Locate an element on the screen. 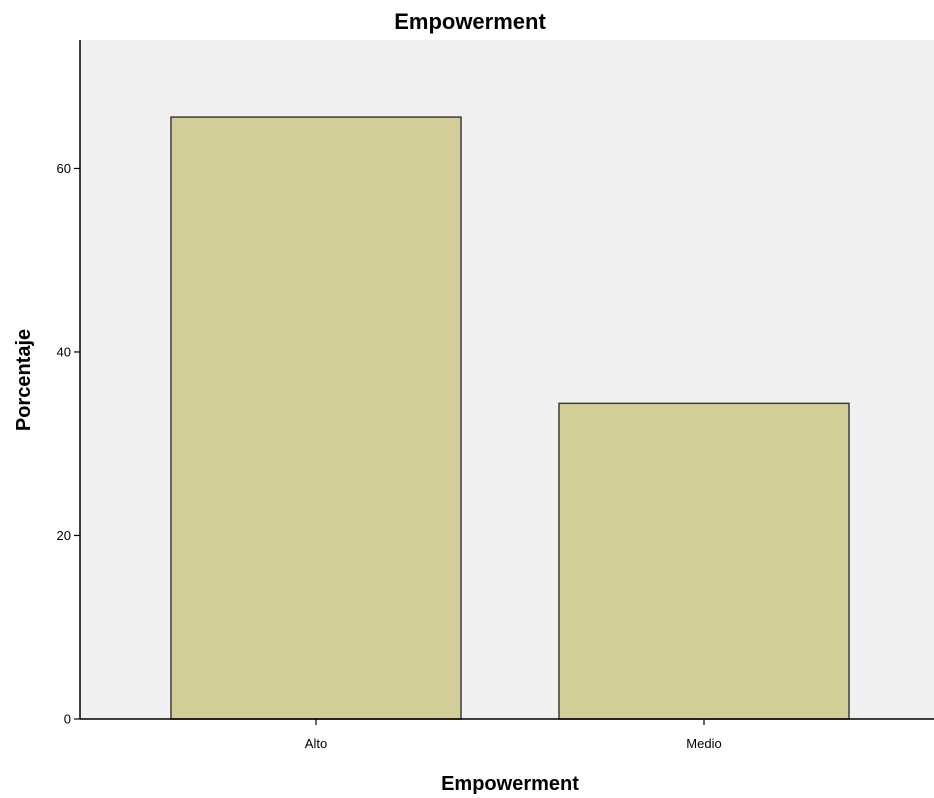  y-tick-label: 20 is located at coordinates (64, 535).